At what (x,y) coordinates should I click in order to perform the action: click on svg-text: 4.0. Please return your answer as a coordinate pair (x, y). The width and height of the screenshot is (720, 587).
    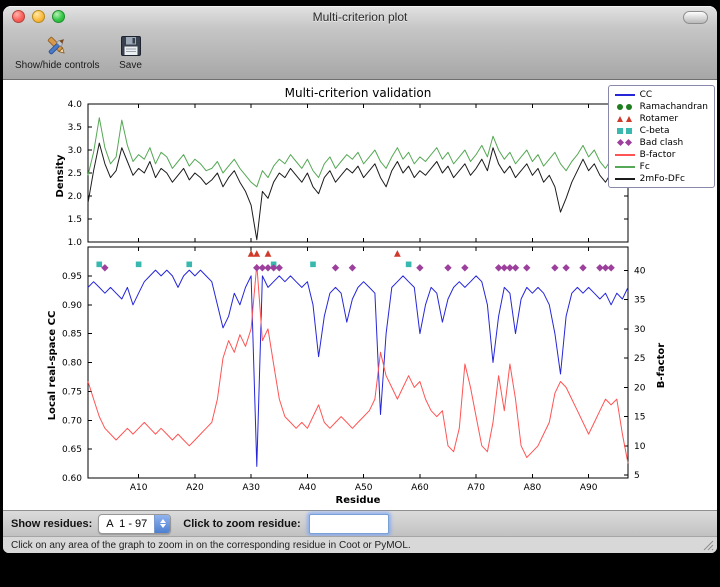
    Looking at the image, I should click on (75, 105).